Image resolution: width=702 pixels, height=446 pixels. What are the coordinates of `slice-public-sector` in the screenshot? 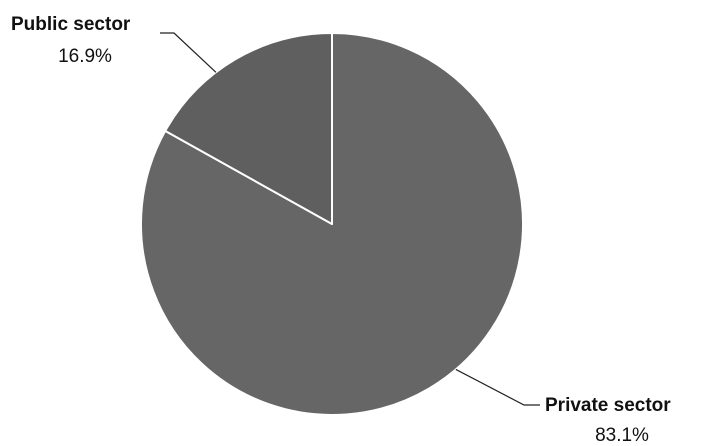 It's located at (248, 128).